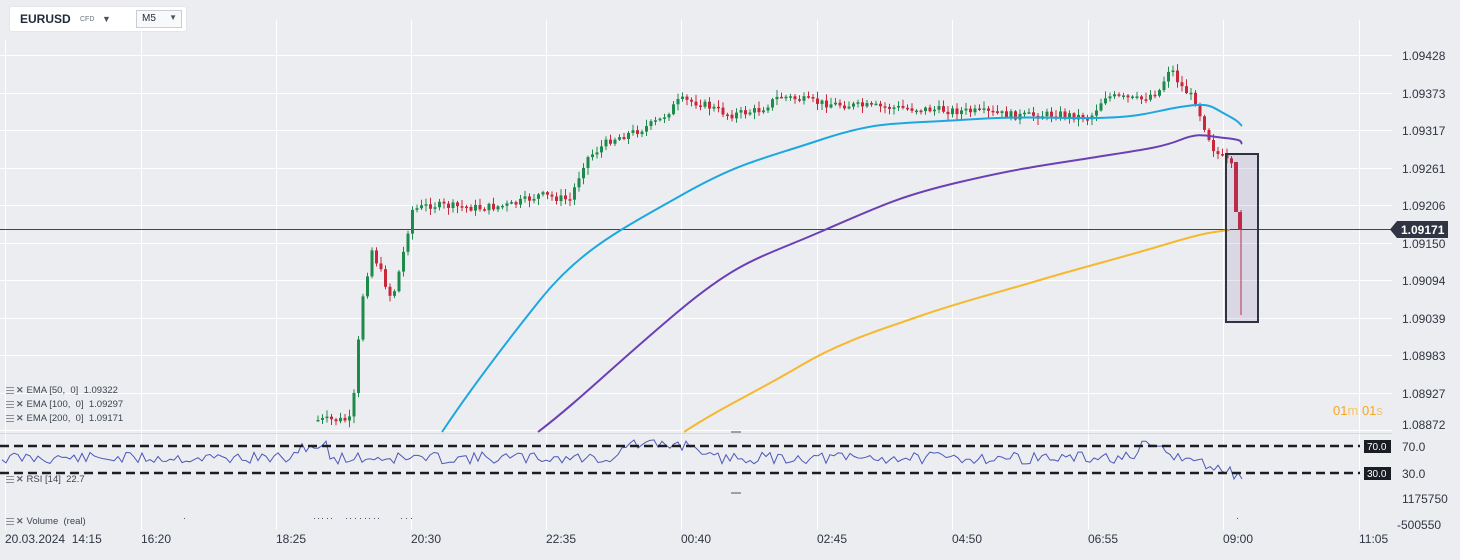  I want to click on indicator-ema-50: ✕ EMA [50, 0] 1.09322, so click(62, 390).